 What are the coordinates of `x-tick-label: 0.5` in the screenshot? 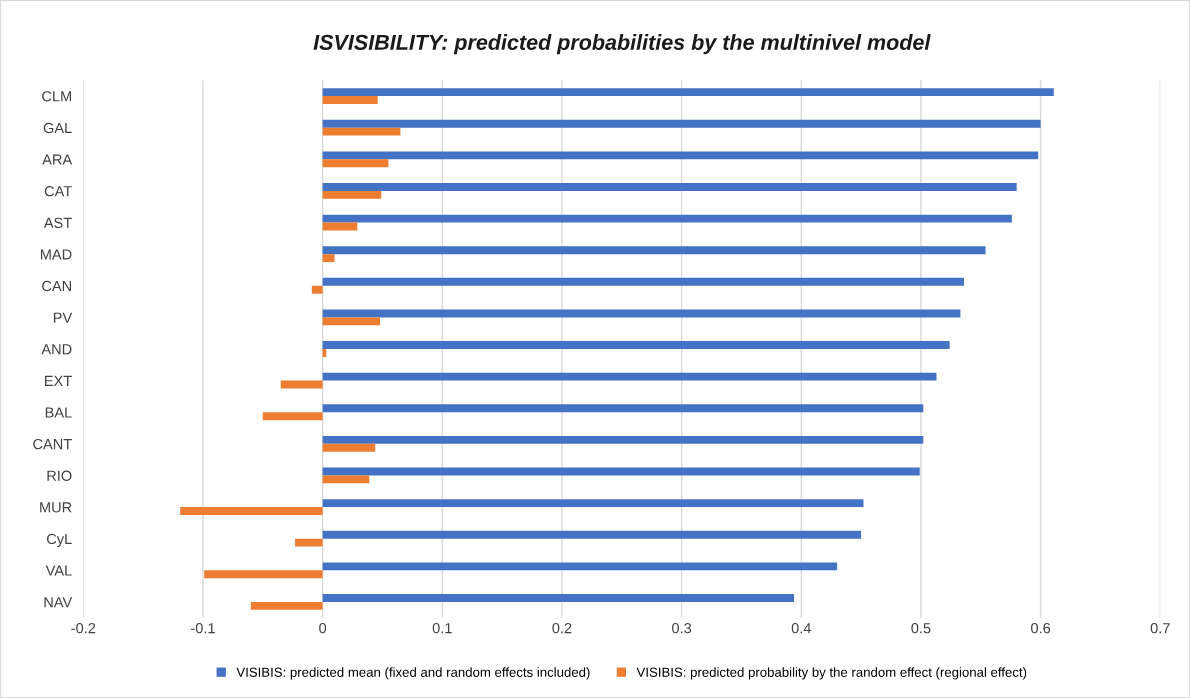 It's located at (921, 628).